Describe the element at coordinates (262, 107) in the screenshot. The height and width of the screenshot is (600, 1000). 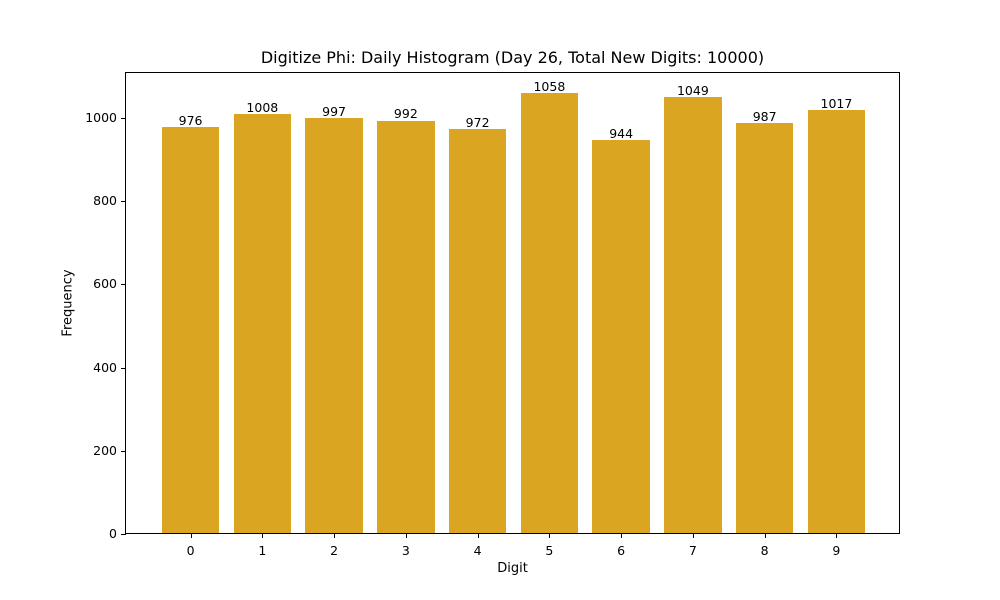
I see `bar-value-label: 1008` at that location.